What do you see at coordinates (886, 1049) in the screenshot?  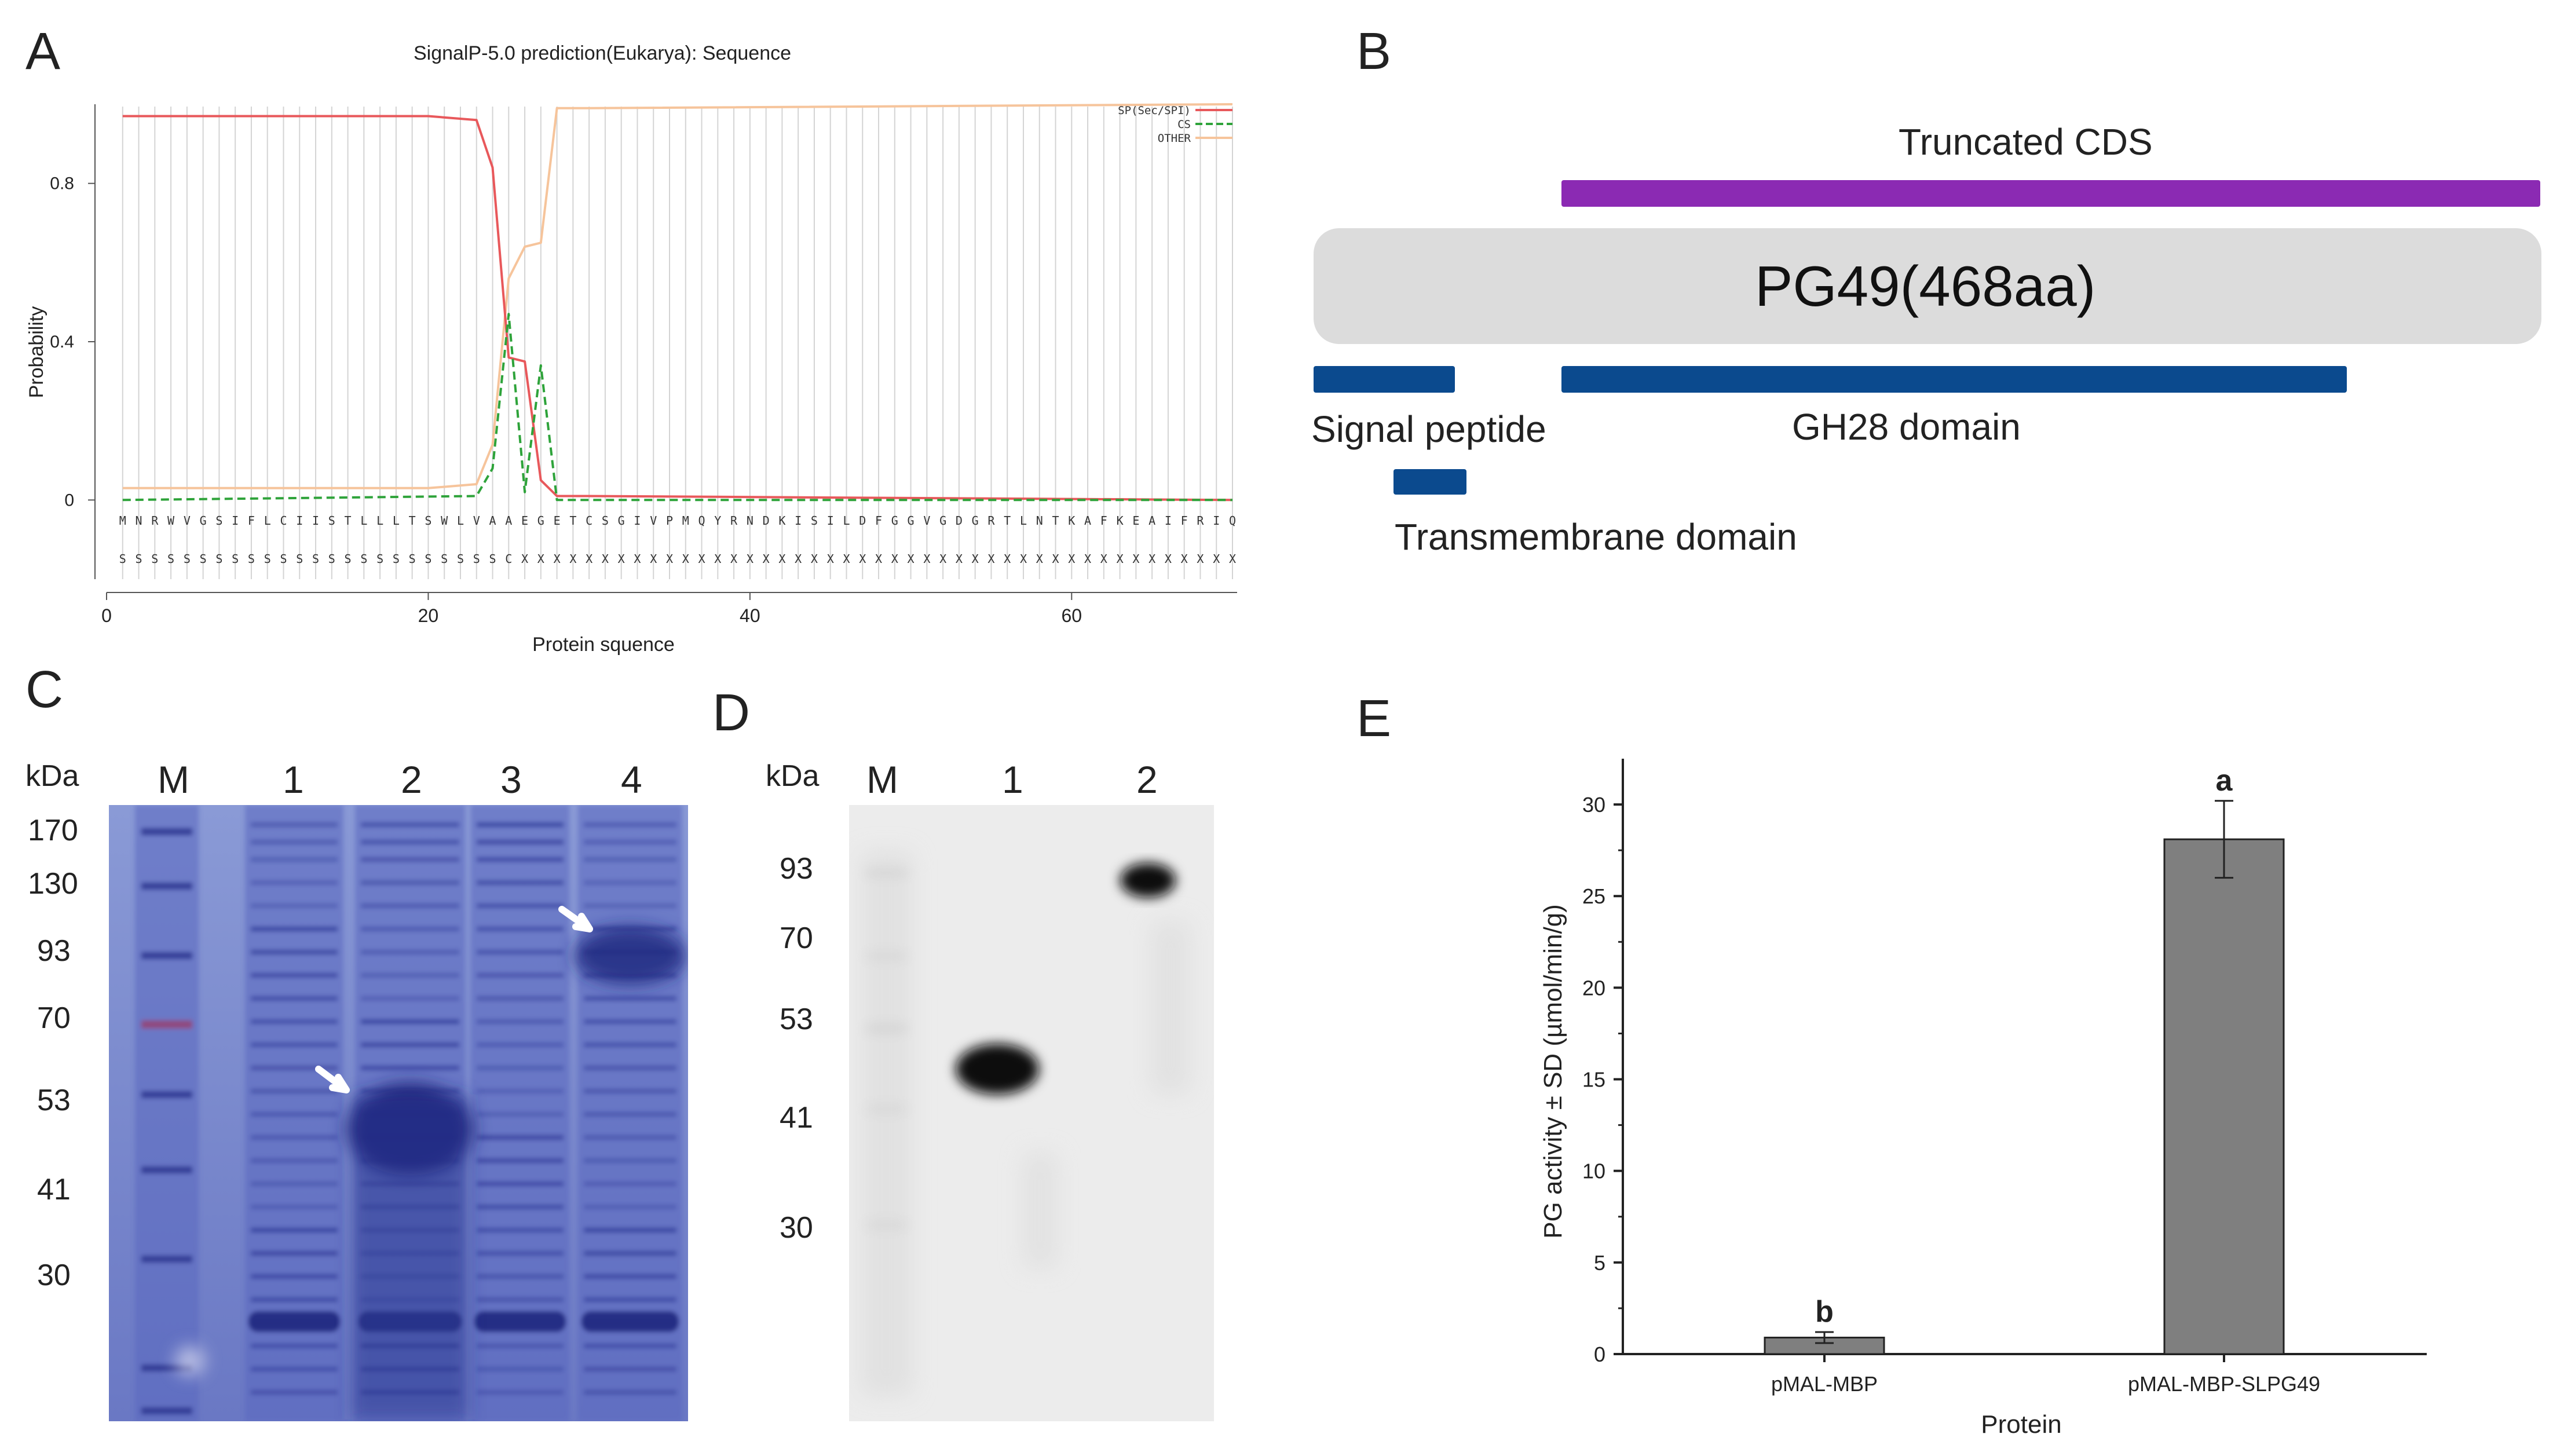 I see `gel-d-marker-lane` at bounding box center [886, 1049].